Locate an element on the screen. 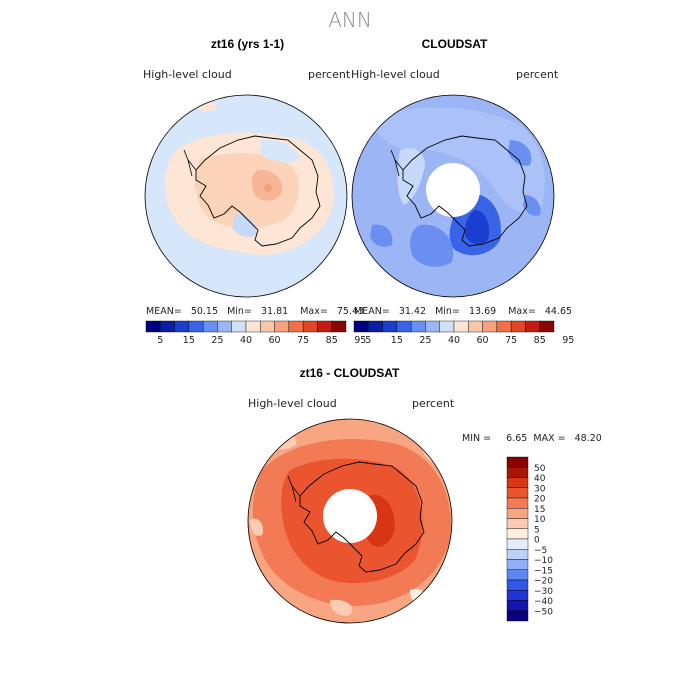 Image resolution: width=700 pixels, height=700 pixels. left-panel-variable-label: High-level cloud is located at coordinates (187, 74).